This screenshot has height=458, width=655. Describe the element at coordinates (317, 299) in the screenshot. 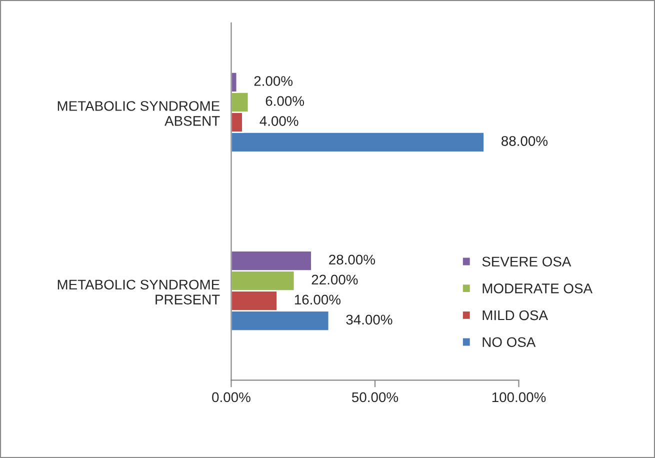

I see `data-label: 16.00%` at that location.